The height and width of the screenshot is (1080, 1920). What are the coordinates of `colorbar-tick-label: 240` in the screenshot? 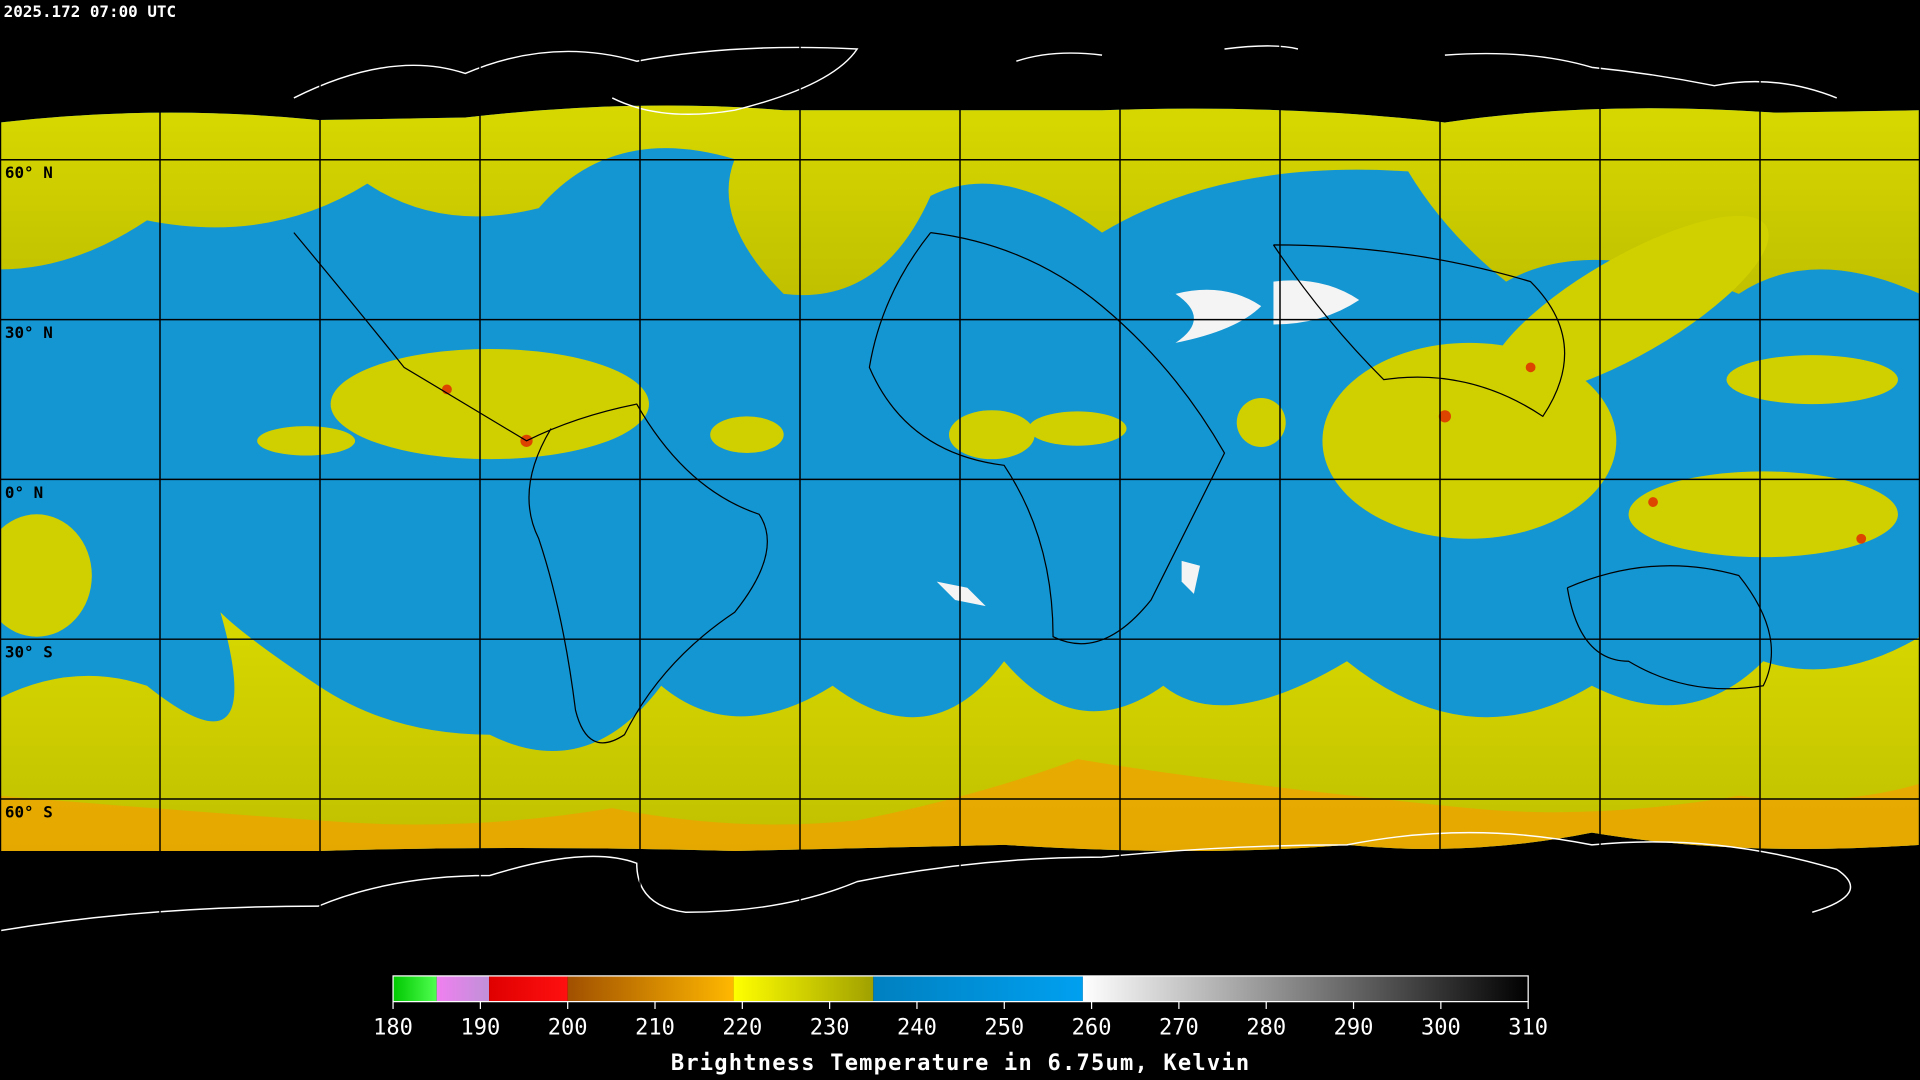 It's located at (917, 1028).